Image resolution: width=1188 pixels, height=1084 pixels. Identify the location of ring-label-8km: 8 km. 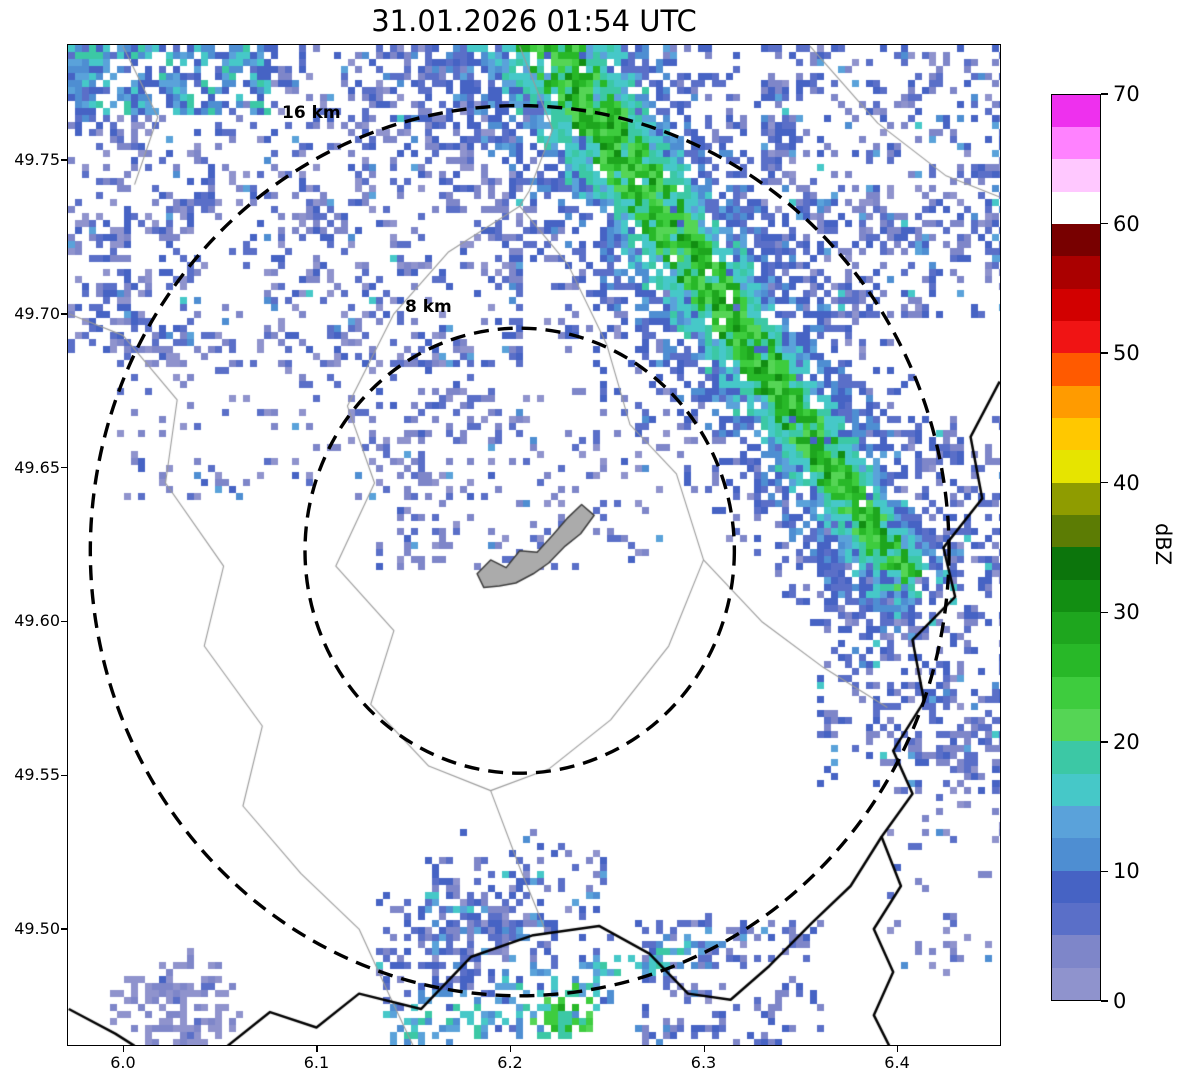
(428, 307).